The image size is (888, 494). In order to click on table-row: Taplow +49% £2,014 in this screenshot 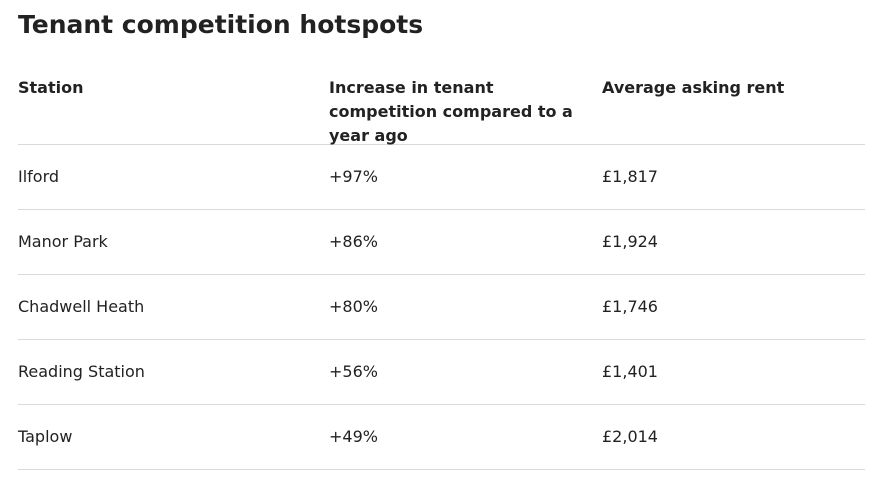, I will do `click(441, 437)`.